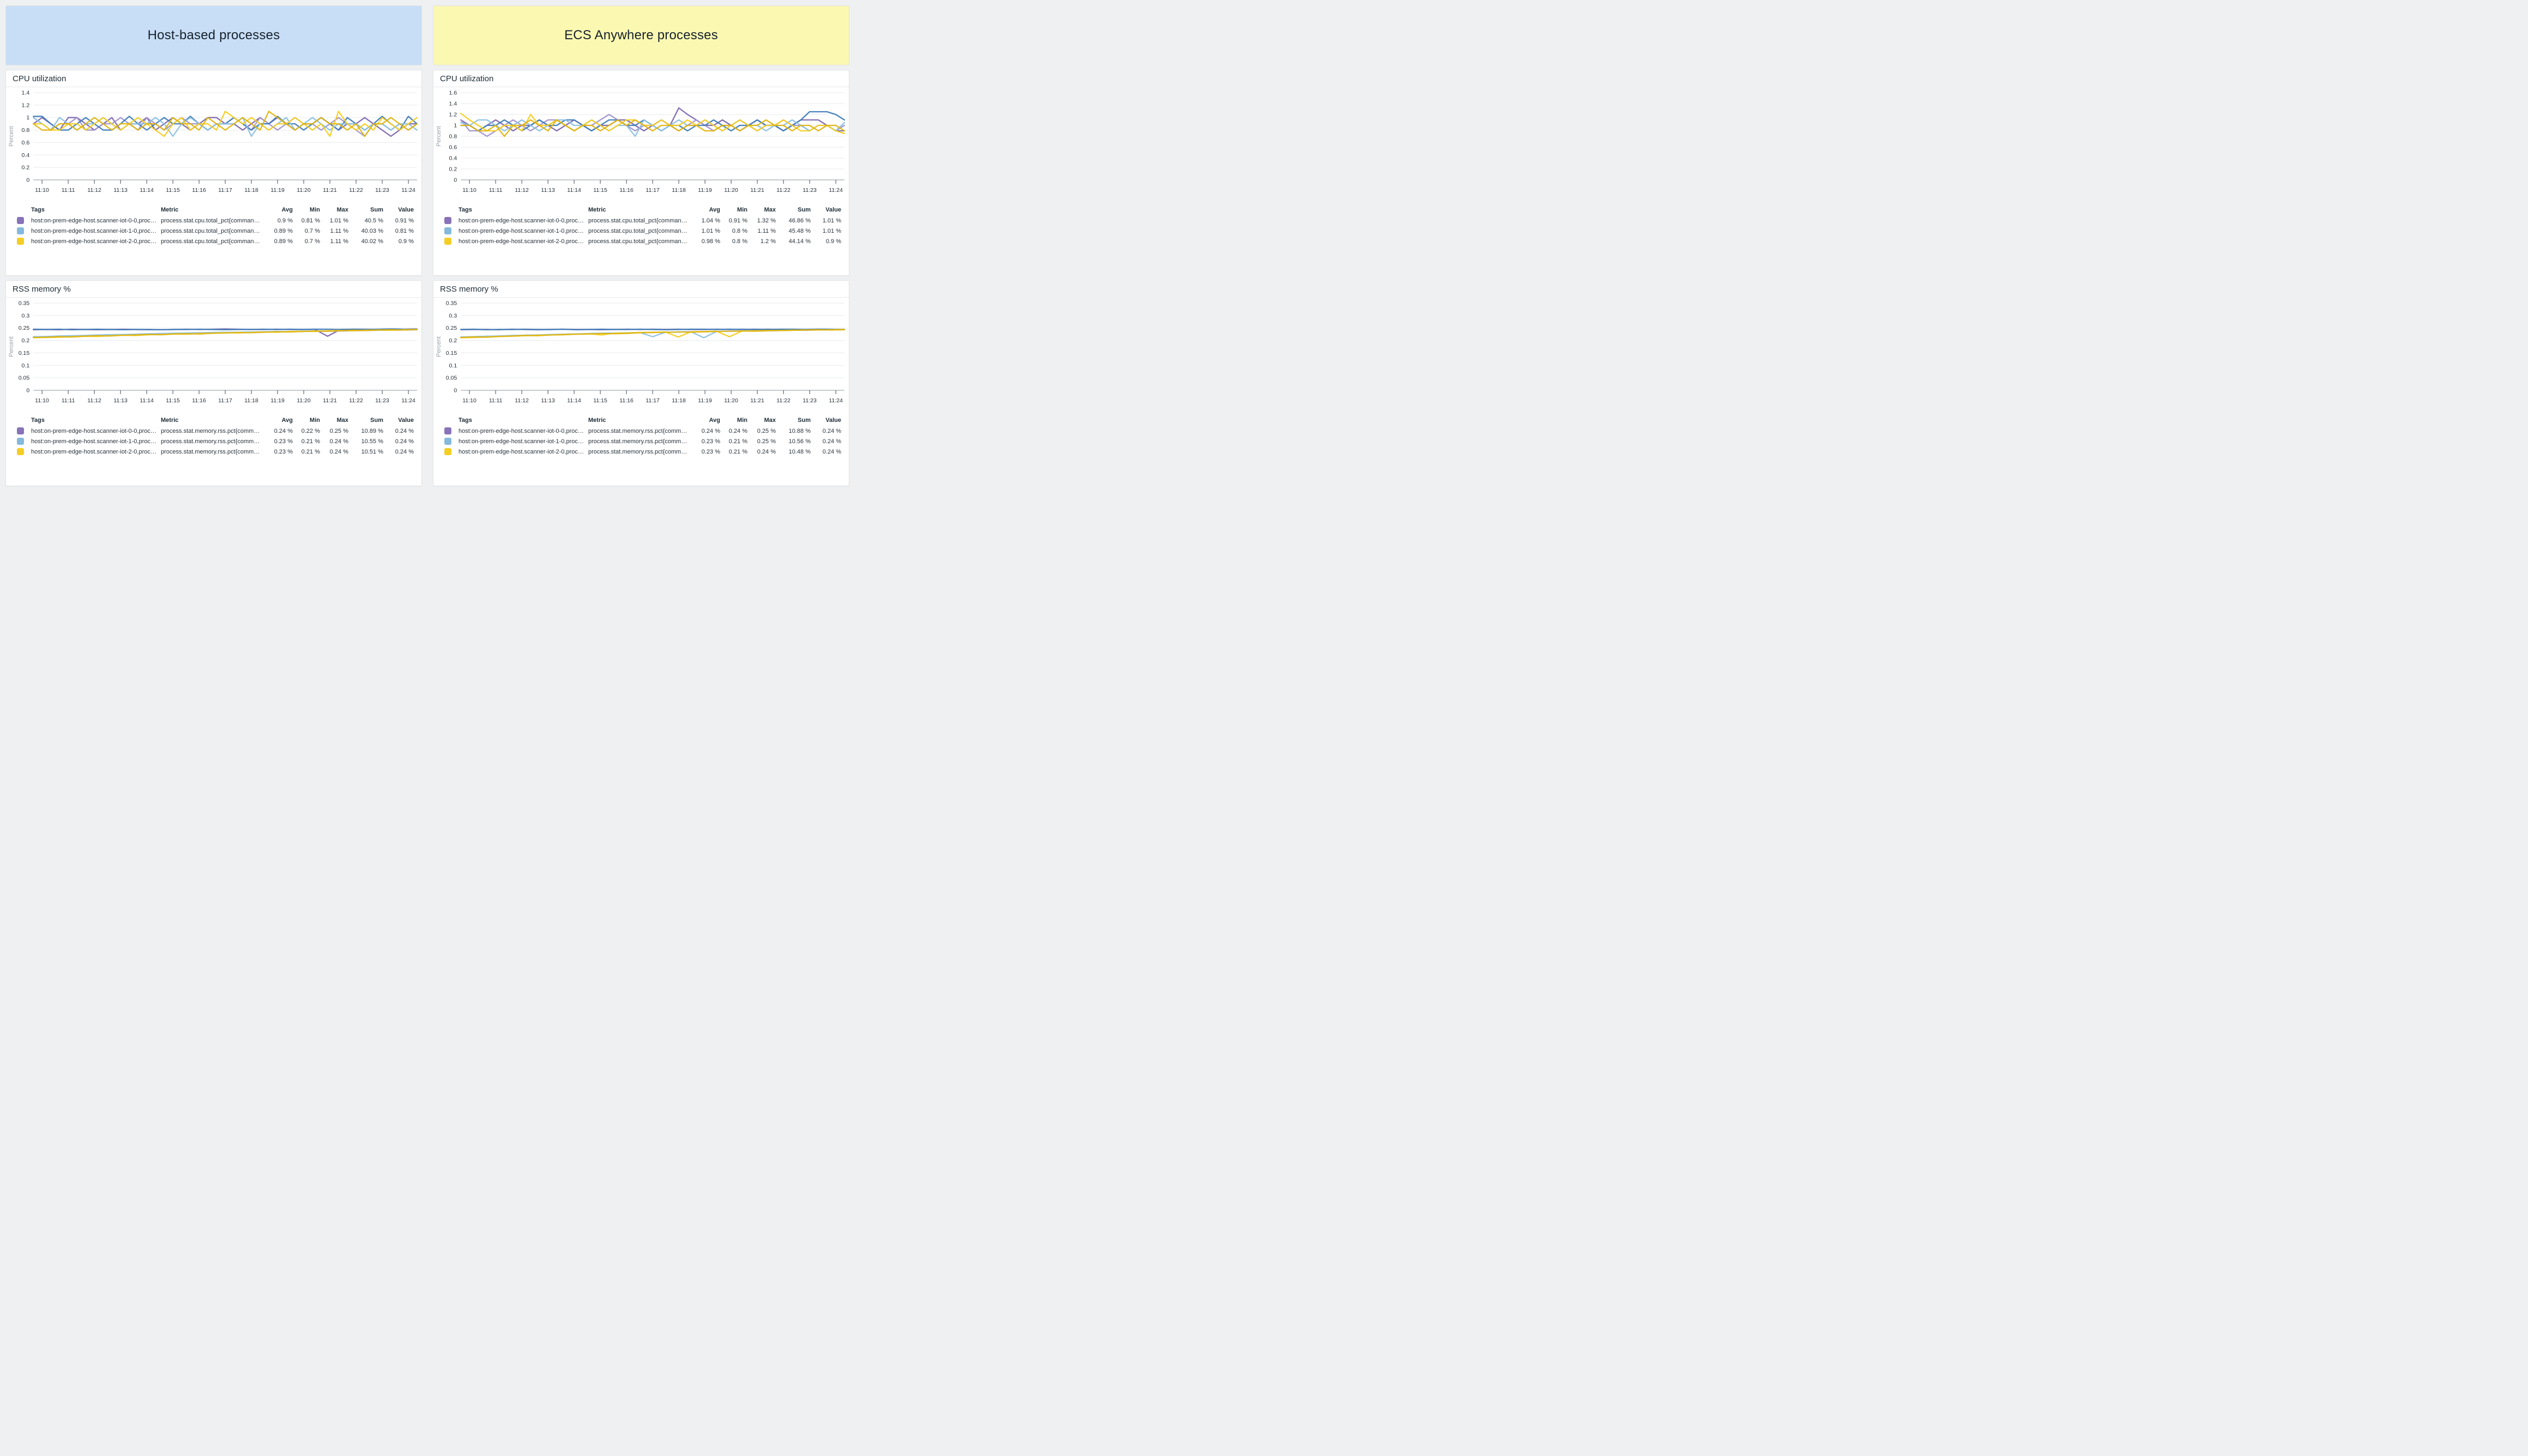  I want to click on svg-text: 11:10, so click(469, 400).